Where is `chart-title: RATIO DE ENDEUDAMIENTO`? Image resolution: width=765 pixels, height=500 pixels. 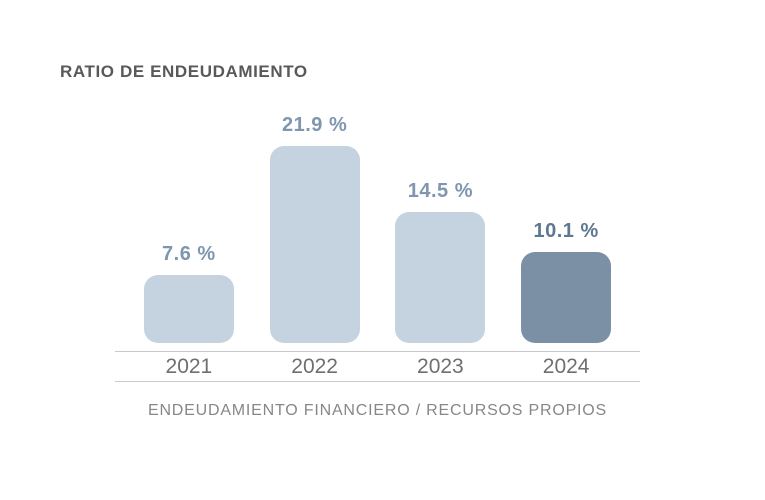
chart-title: RATIO DE ENDEUDAMIENTO is located at coordinates (184, 71).